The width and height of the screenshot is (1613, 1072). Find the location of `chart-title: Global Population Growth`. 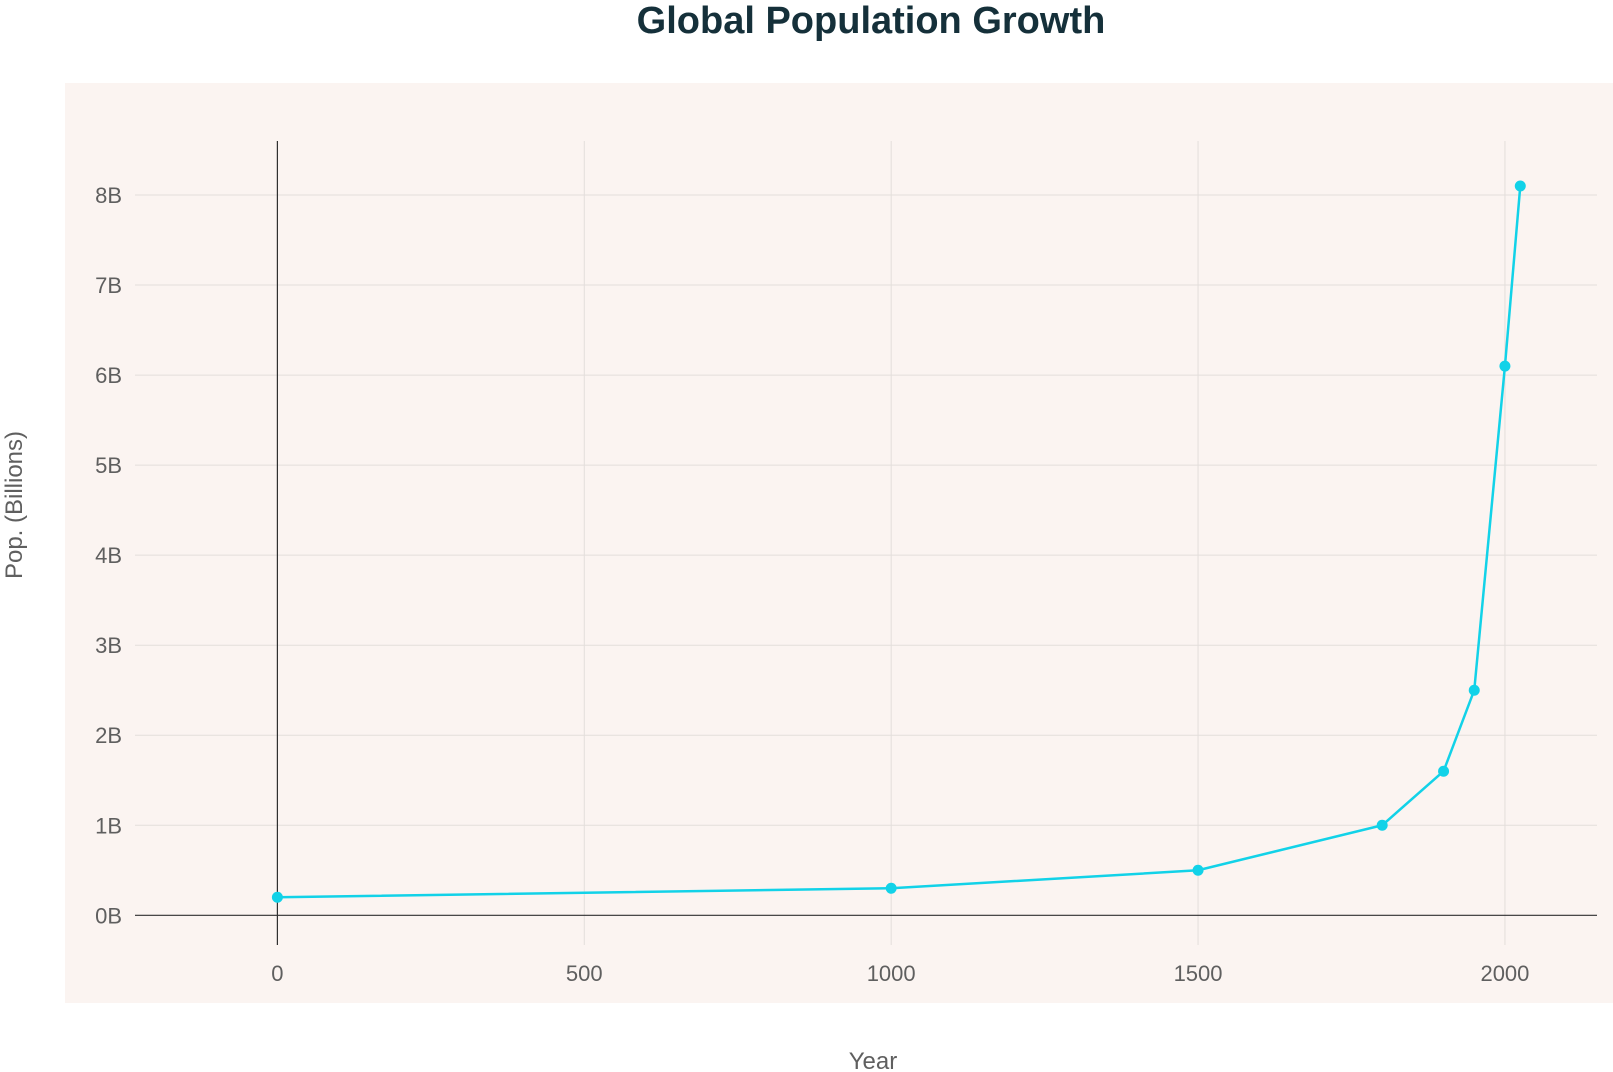

chart-title: Global Population Growth is located at coordinates (871, 21).